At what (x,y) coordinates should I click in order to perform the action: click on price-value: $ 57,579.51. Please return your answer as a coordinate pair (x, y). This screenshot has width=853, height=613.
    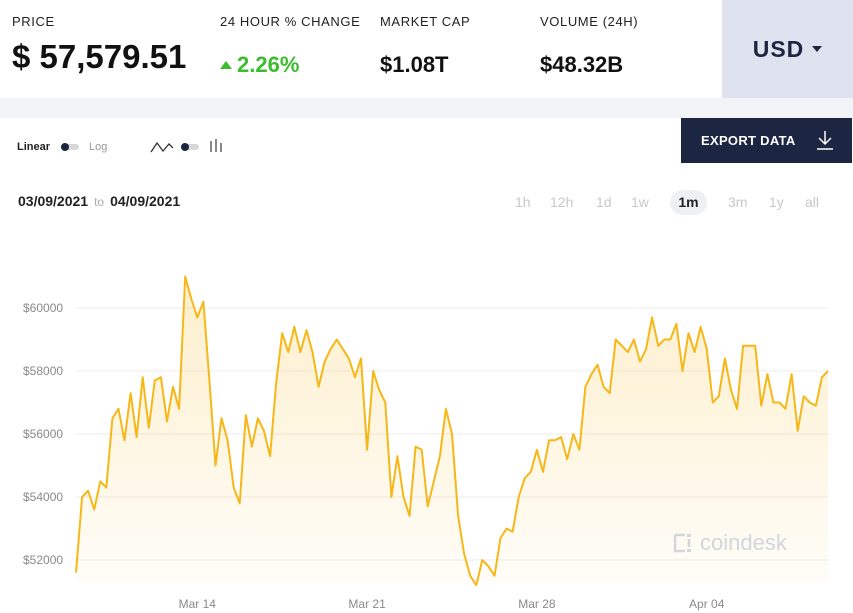
    Looking at the image, I should click on (99, 56).